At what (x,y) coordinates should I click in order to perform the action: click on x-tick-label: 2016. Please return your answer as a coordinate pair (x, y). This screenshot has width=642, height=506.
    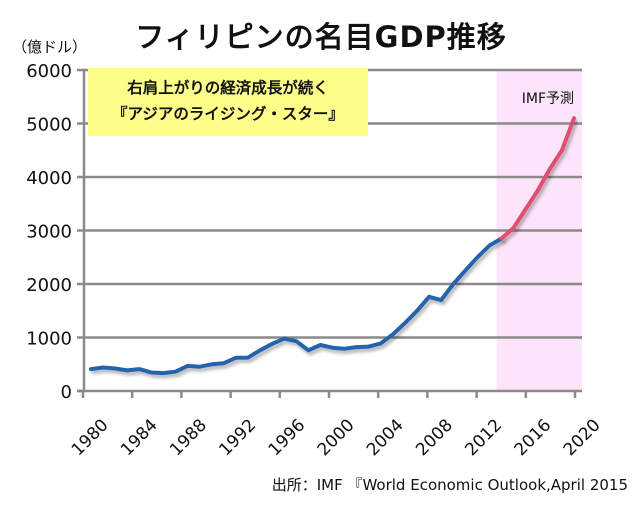
    Looking at the image, I should click on (533, 437).